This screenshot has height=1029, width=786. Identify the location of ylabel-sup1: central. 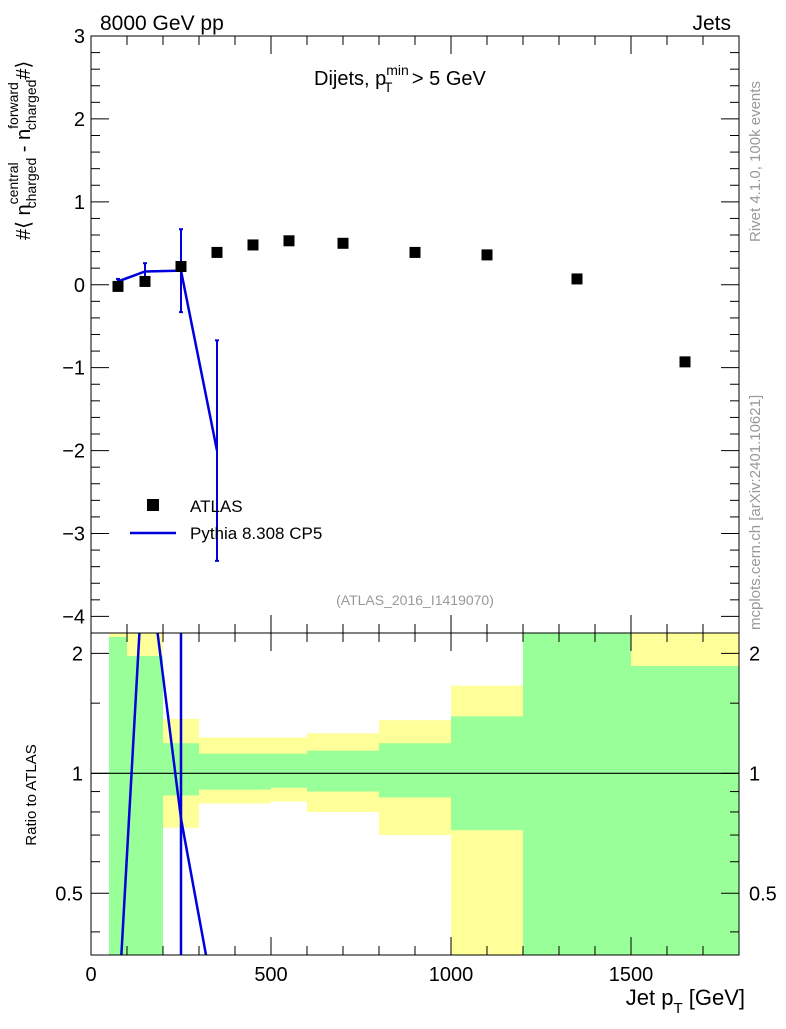
(13, 183).